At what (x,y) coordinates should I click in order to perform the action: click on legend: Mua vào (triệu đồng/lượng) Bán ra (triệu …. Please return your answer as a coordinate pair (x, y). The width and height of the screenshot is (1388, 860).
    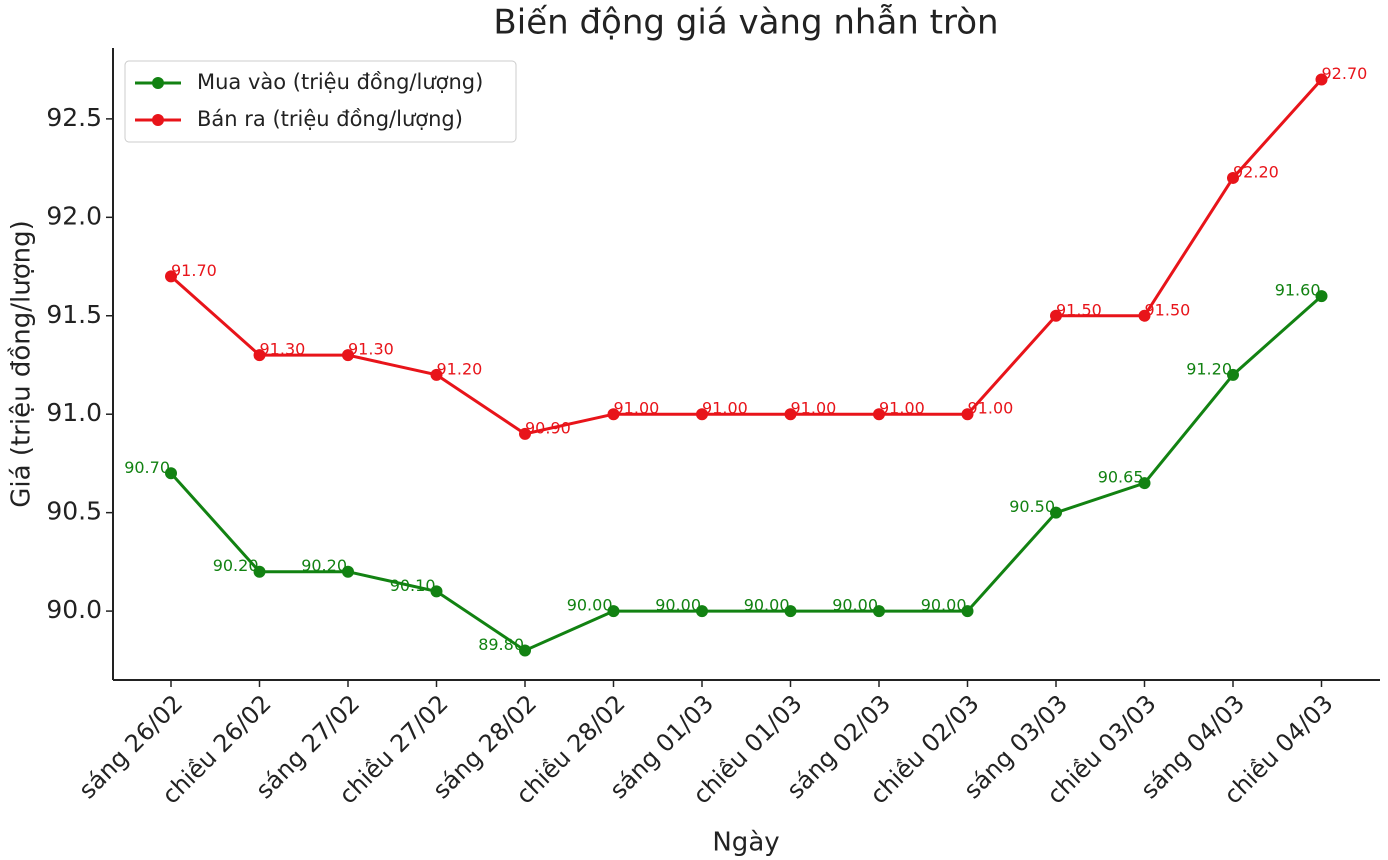
    Looking at the image, I should click on (320, 101).